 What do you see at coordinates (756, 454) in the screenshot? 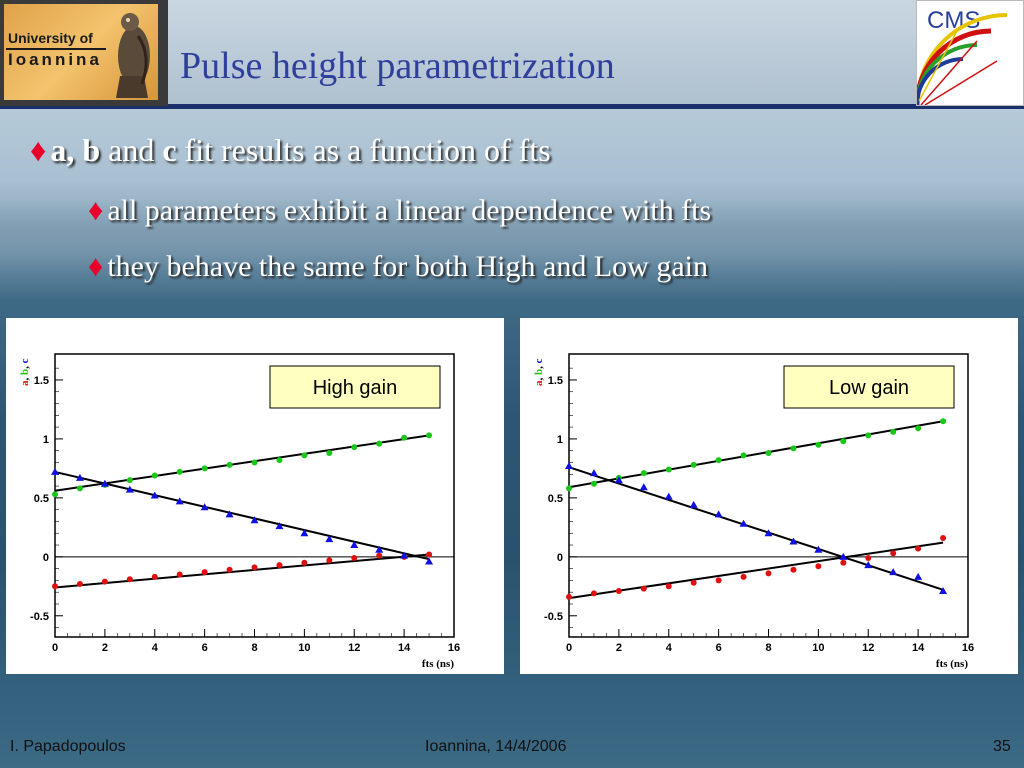
I see `fit-line-b` at bounding box center [756, 454].